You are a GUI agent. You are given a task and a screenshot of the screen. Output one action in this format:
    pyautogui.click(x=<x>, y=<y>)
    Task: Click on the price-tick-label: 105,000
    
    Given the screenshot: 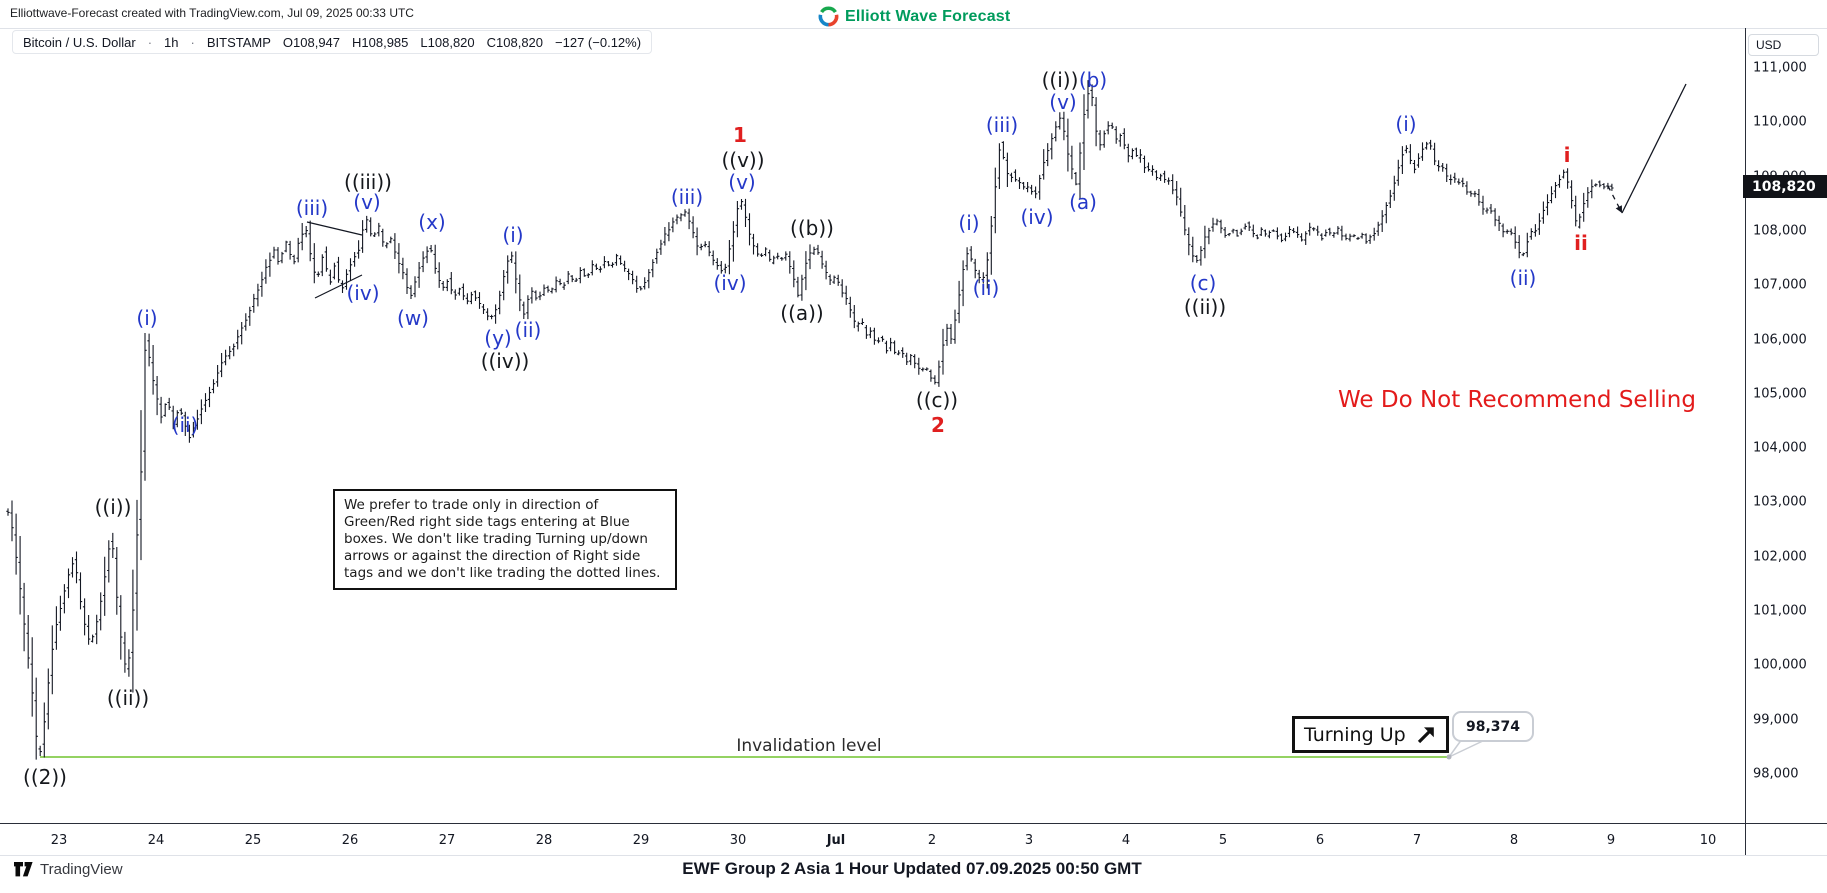 What is the action you would take?
    pyautogui.click(x=1780, y=394)
    